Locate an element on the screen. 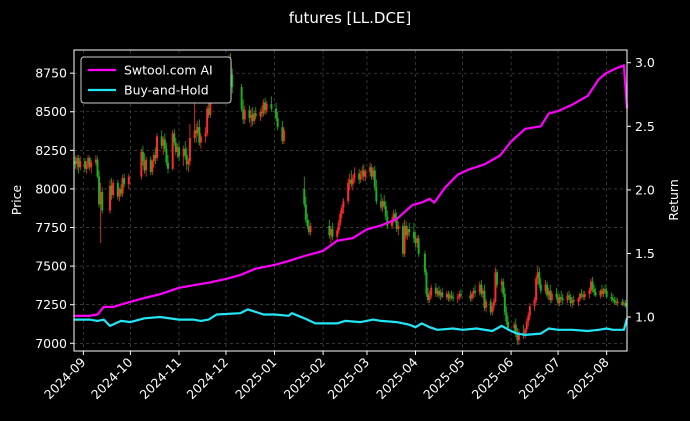 This screenshot has width=690, height=421. x-tick-label: 2025-02 is located at coordinates (305, 379).